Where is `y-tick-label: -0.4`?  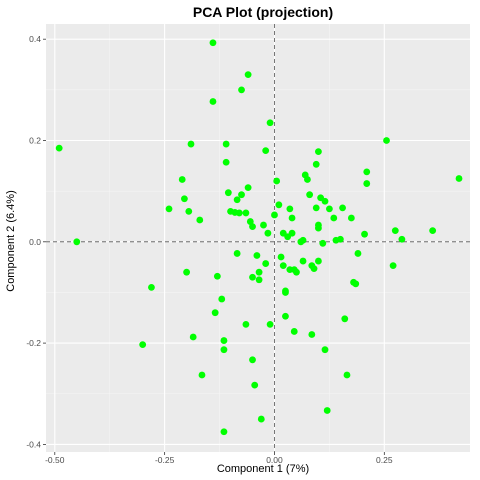 y-tick-label: -0.4 is located at coordinates (33, 444).